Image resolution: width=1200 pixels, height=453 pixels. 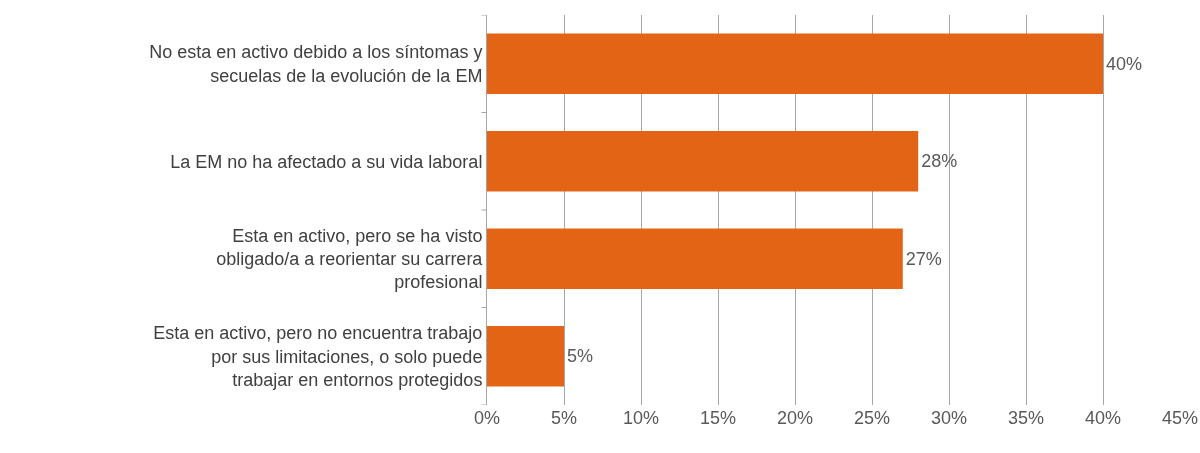 What do you see at coordinates (580, 356) in the screenshot?
I see `data-label: 5%` at bounding box center [580, 356].